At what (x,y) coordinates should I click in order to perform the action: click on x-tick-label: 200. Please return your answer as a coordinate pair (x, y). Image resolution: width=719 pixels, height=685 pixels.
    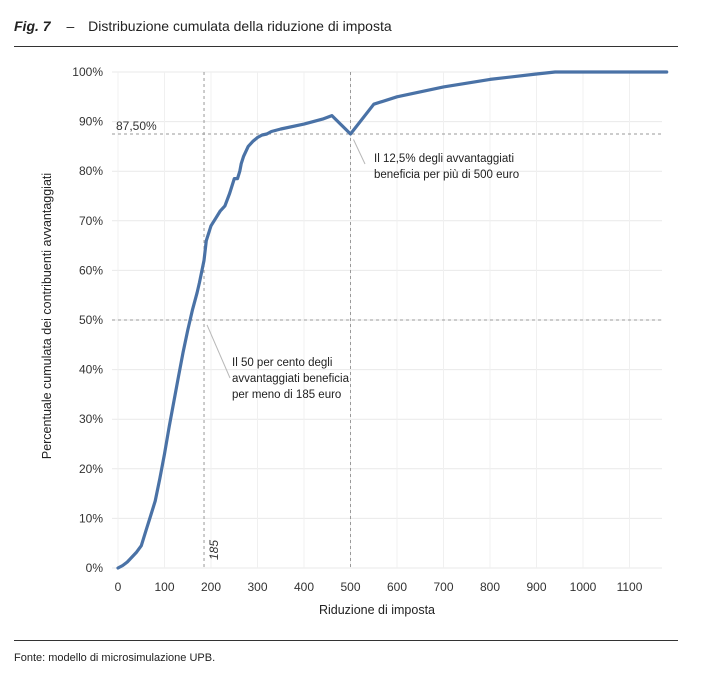
    Looking at the image, I should click on (211, 587).